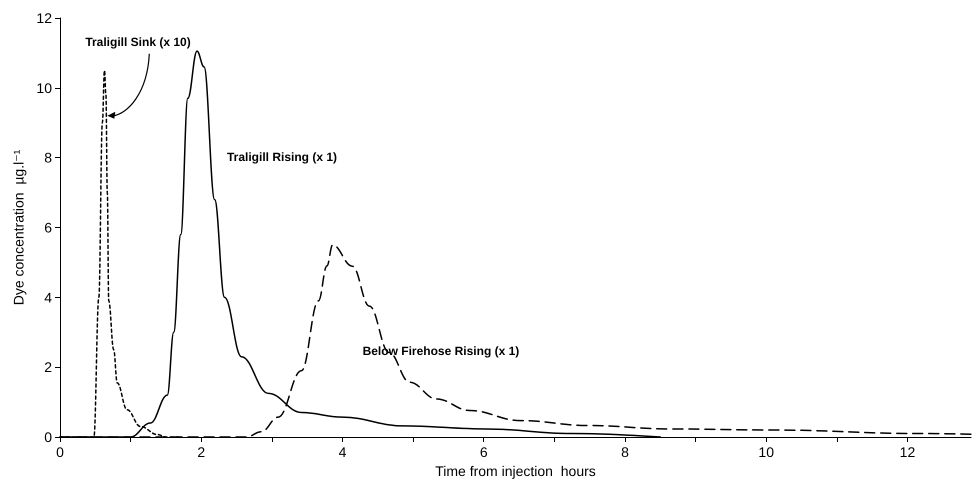 The width and height of the screenshot is (973, 485). Describe the element at coordinates (48, 228) in the screenshot. I see `y-tick-label: 6` at that location.